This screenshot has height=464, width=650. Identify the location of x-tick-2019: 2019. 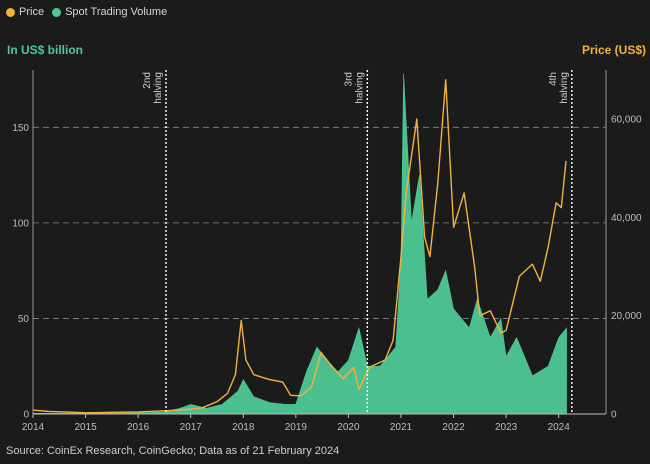
(296, 427).